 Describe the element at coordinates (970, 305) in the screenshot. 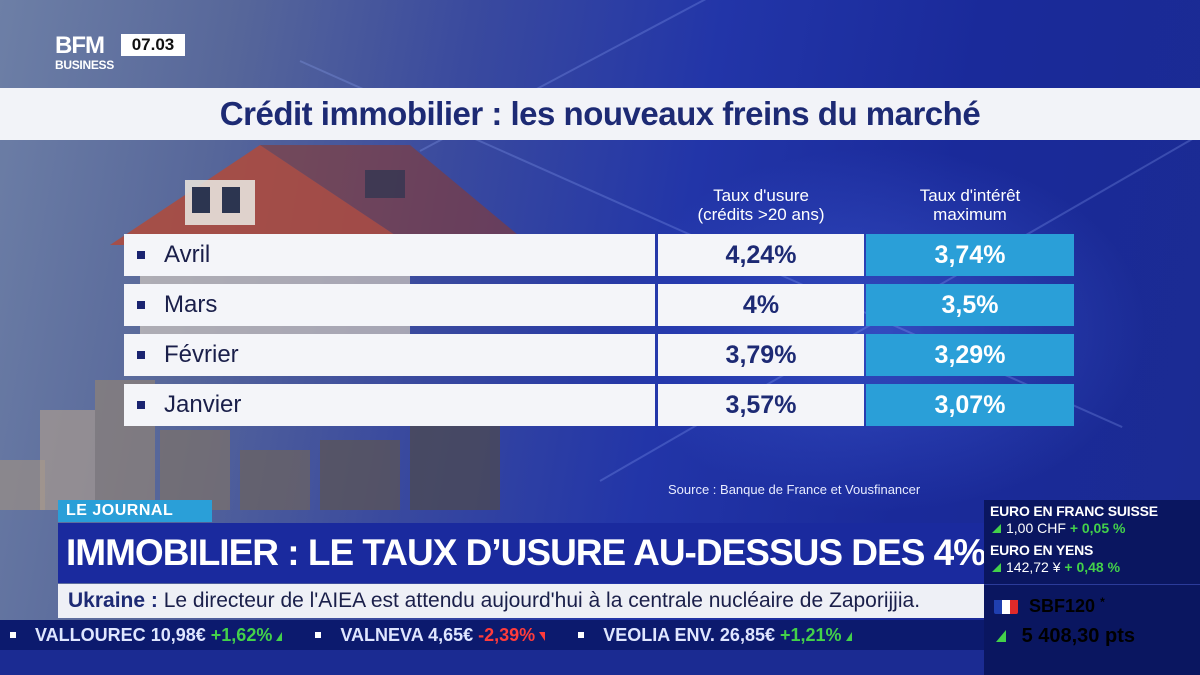

I see `max-value: 3,5%` at that location.